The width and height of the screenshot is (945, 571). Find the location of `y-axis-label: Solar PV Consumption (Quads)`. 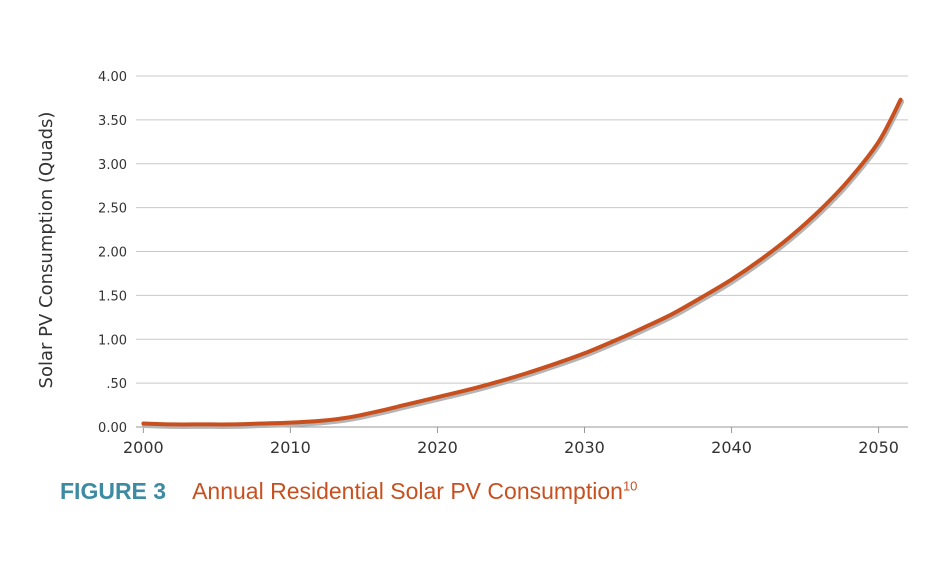

y-axis-label: Solar PV Consumption (Quads) is located at coordinates (46, 250).